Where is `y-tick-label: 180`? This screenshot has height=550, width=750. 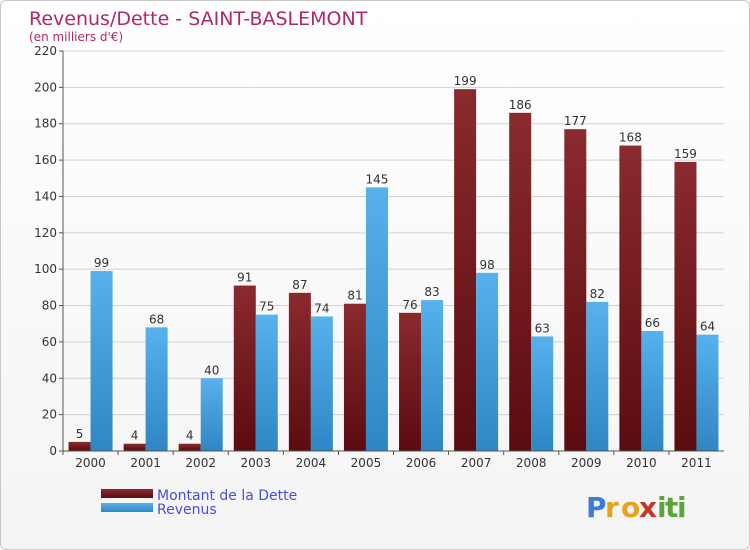 y-tick-label: 180 is located at coordinates (45, 124).